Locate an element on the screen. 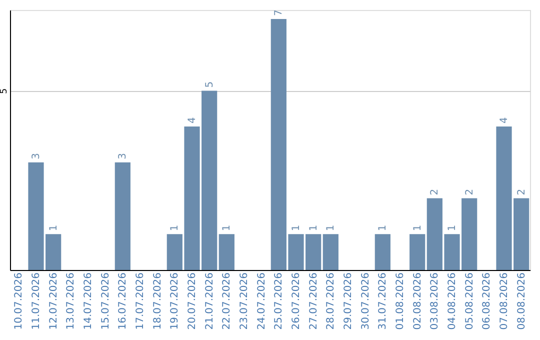 This screenshot has height=340, width=540. x-tick-label: 12.07.2026 is located at coordinates (54, 301).